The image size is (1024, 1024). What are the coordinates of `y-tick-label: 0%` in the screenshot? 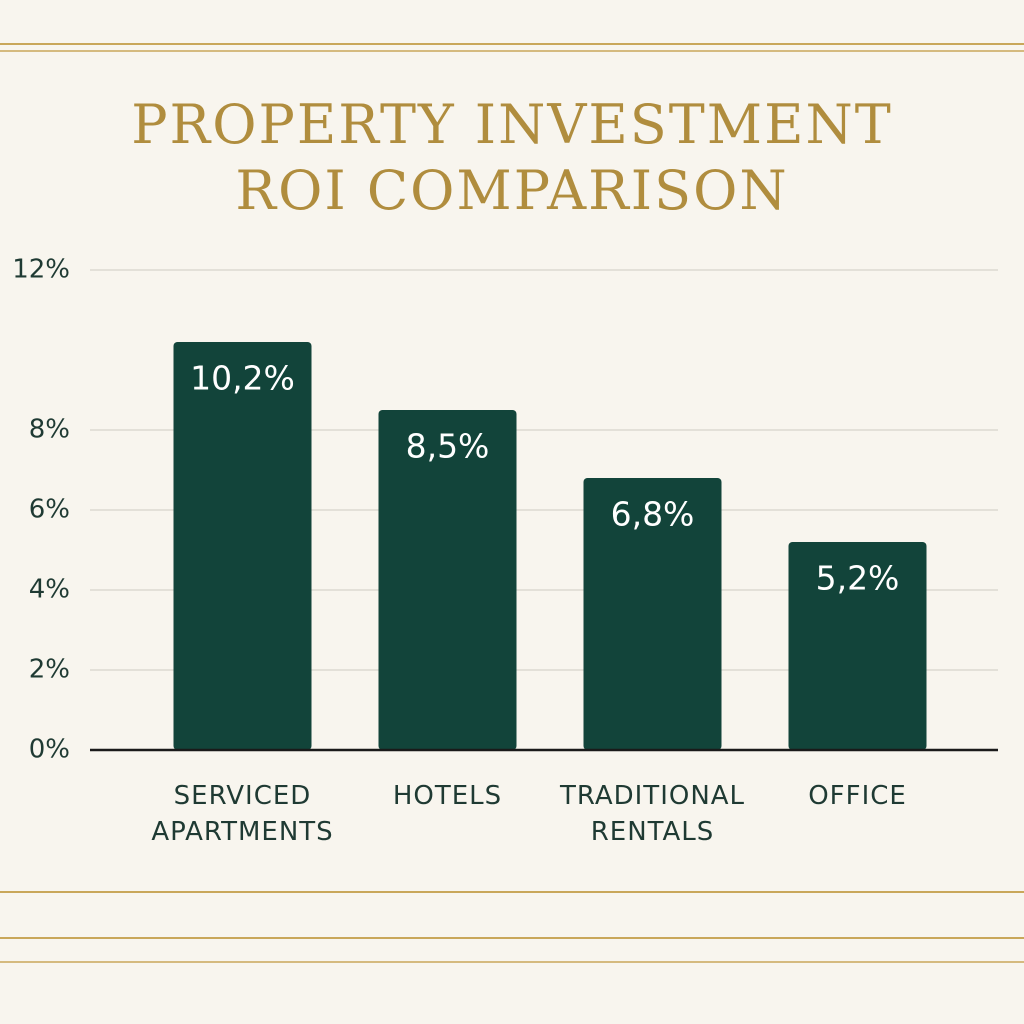 It's located at (49, 750).